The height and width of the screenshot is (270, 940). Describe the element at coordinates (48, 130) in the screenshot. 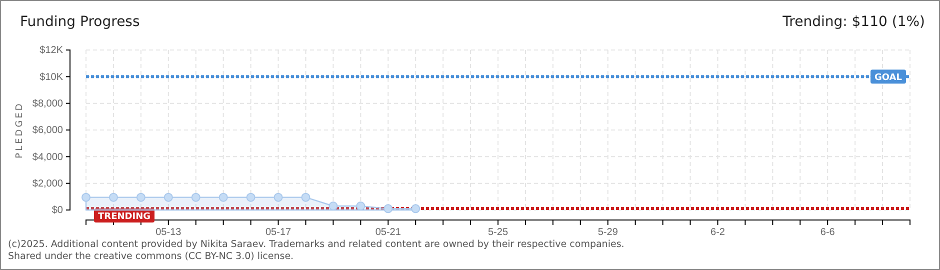

I see `y-tick-label: $6,000` at that location.